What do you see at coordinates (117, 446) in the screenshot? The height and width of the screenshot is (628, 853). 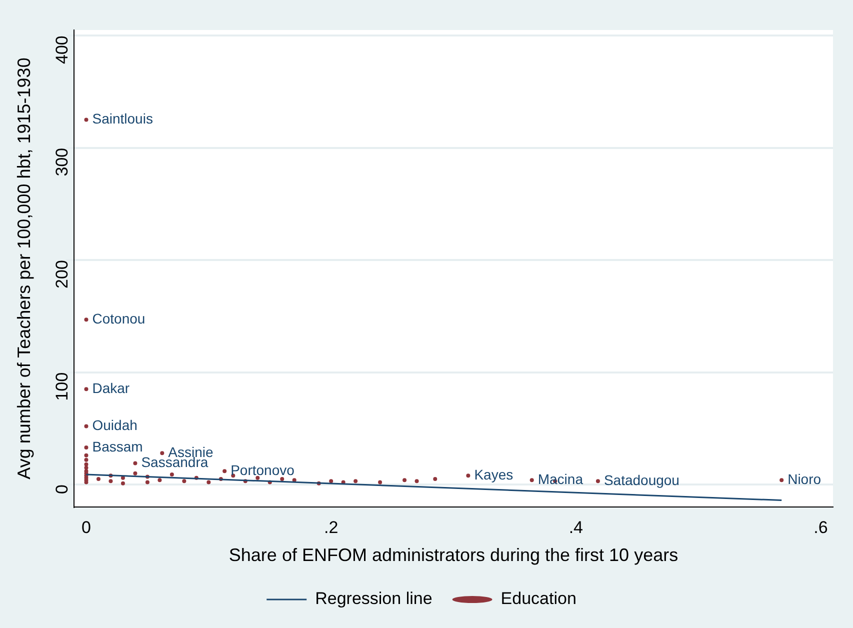 I see `annotation: Bassam` at bounding box center [117, 446].